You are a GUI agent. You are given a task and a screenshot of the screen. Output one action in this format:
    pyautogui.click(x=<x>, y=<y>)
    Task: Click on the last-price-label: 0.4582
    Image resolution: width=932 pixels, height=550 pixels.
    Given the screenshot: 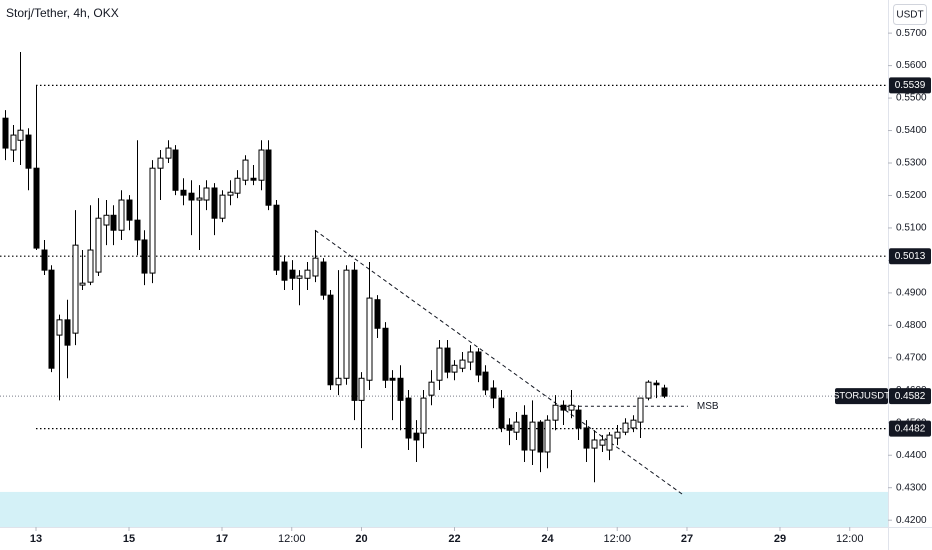 What is the action you would take?
    pyautogui.click(x=910, y=396)
    